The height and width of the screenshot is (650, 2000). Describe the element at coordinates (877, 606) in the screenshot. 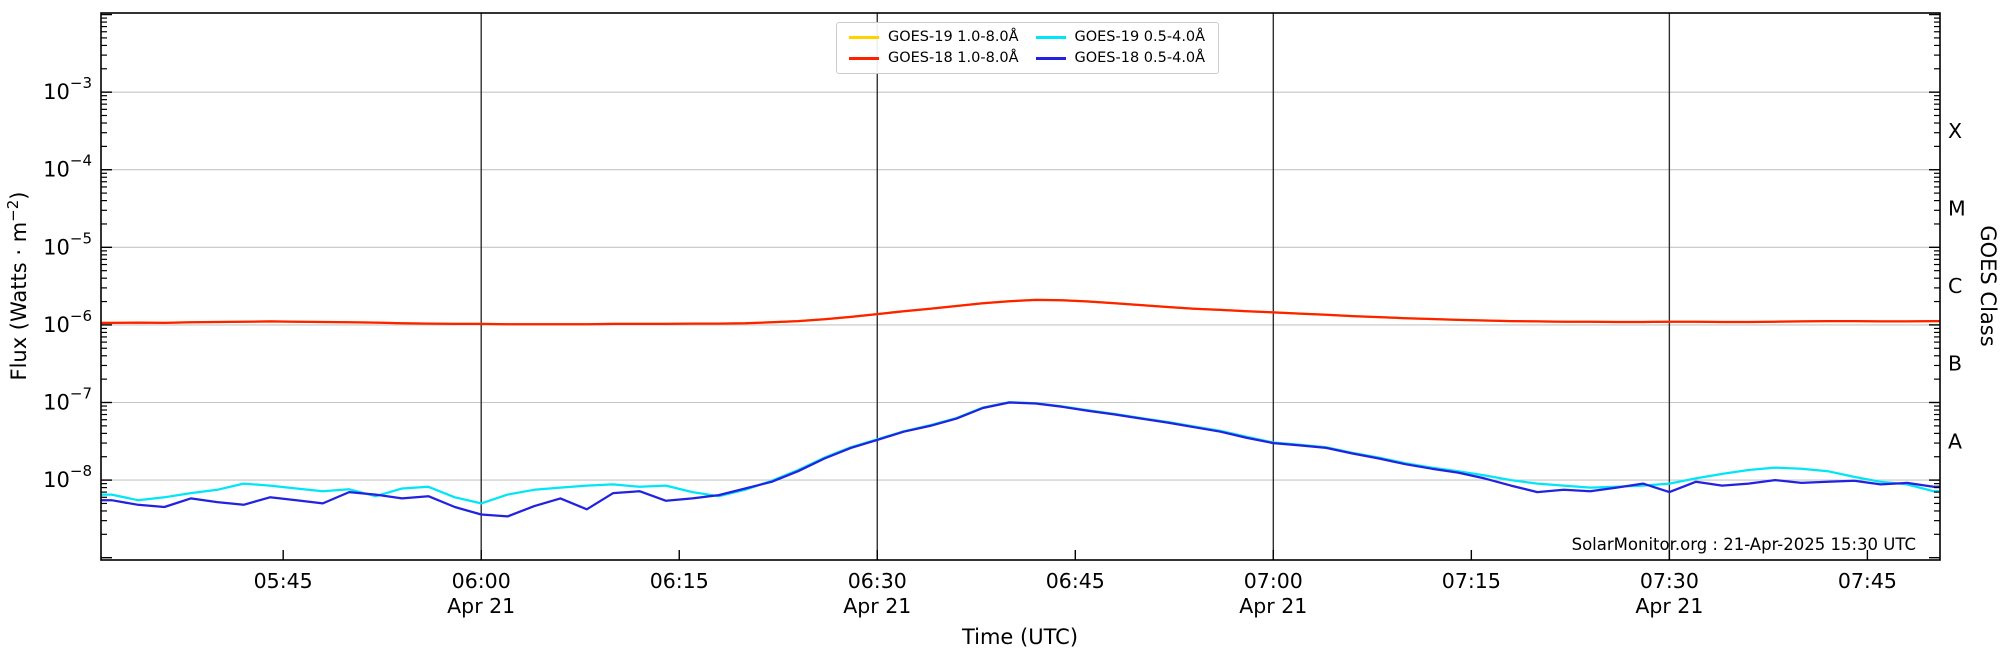

I see `x-tick-date-0630: Apr 21` at that location.